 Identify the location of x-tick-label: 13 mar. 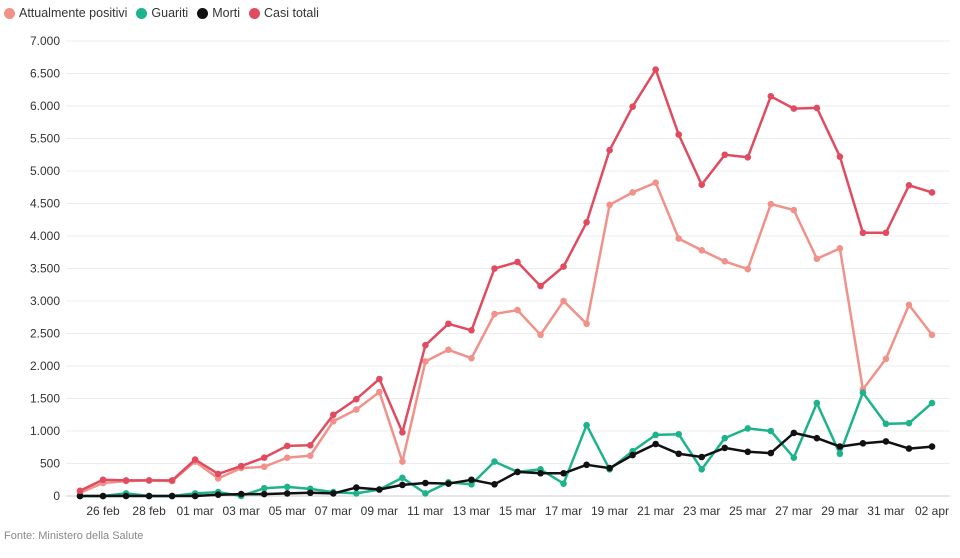
(471, 511).